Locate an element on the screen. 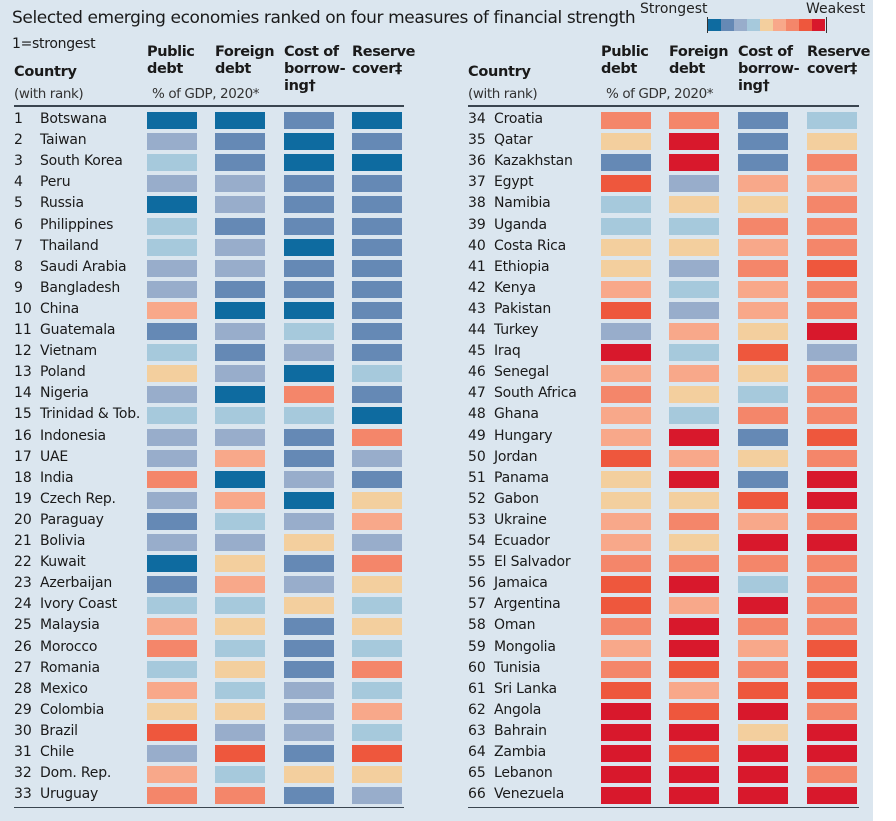 This screenshot has width=896, height=821. rank-label: 6 is located at coordinates (18, 224).